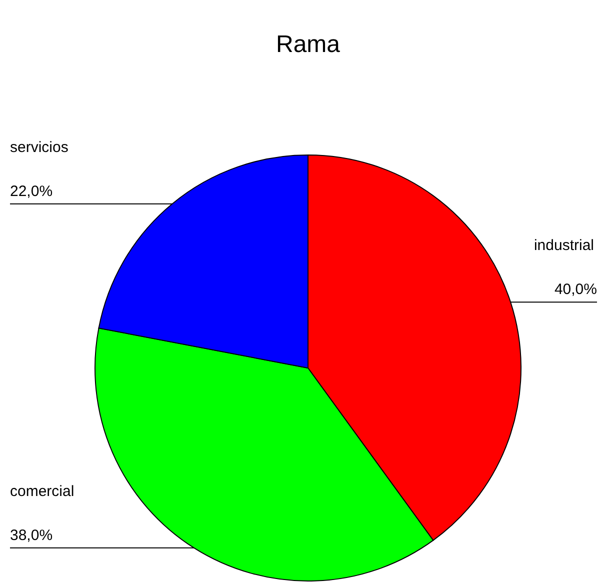 This screenshot has width=600, height=583. Describe the element at coordinates (308, 44) in the screenshot. I see `chart-title: Rama` at that location.